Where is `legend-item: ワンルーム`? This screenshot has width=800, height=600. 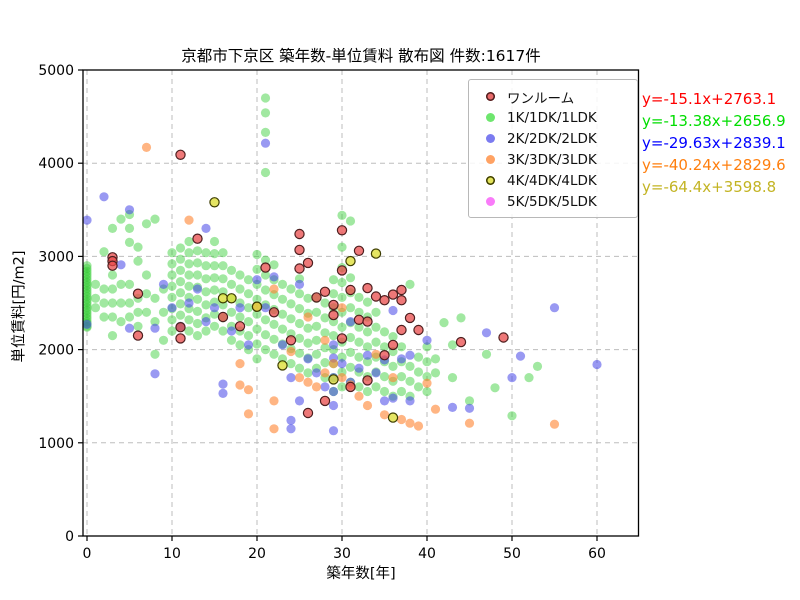 legend-item: ワンルーム is located at coordinates (553, 96).